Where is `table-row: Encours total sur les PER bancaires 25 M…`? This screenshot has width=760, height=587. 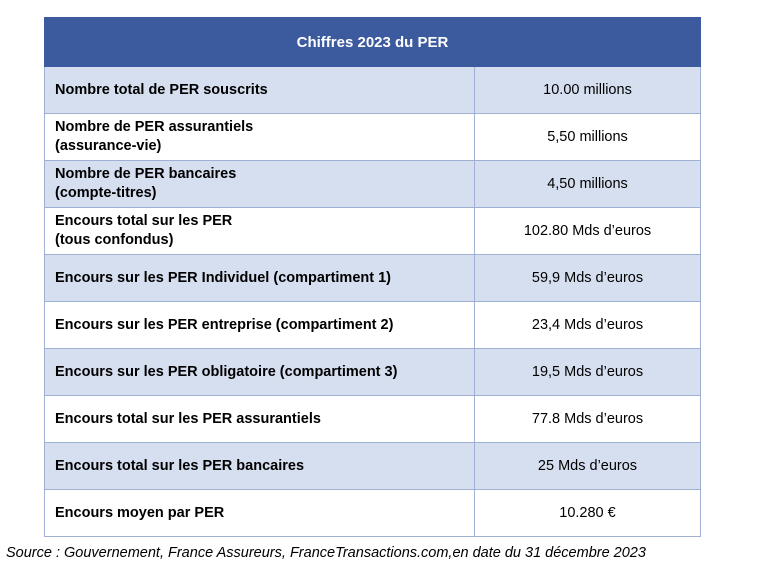 table-row: Encours total sur les PER bancaires 25 M… is located at coordinates (372, 466).